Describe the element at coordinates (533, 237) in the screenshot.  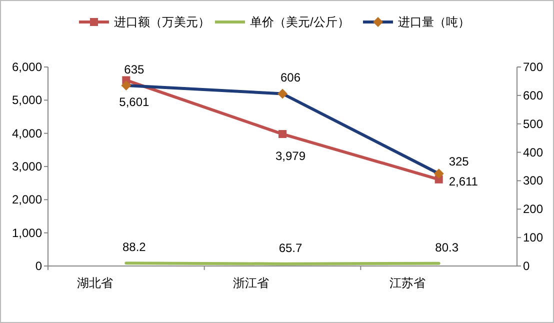
I see `y2-tick-label: 100` at that location.